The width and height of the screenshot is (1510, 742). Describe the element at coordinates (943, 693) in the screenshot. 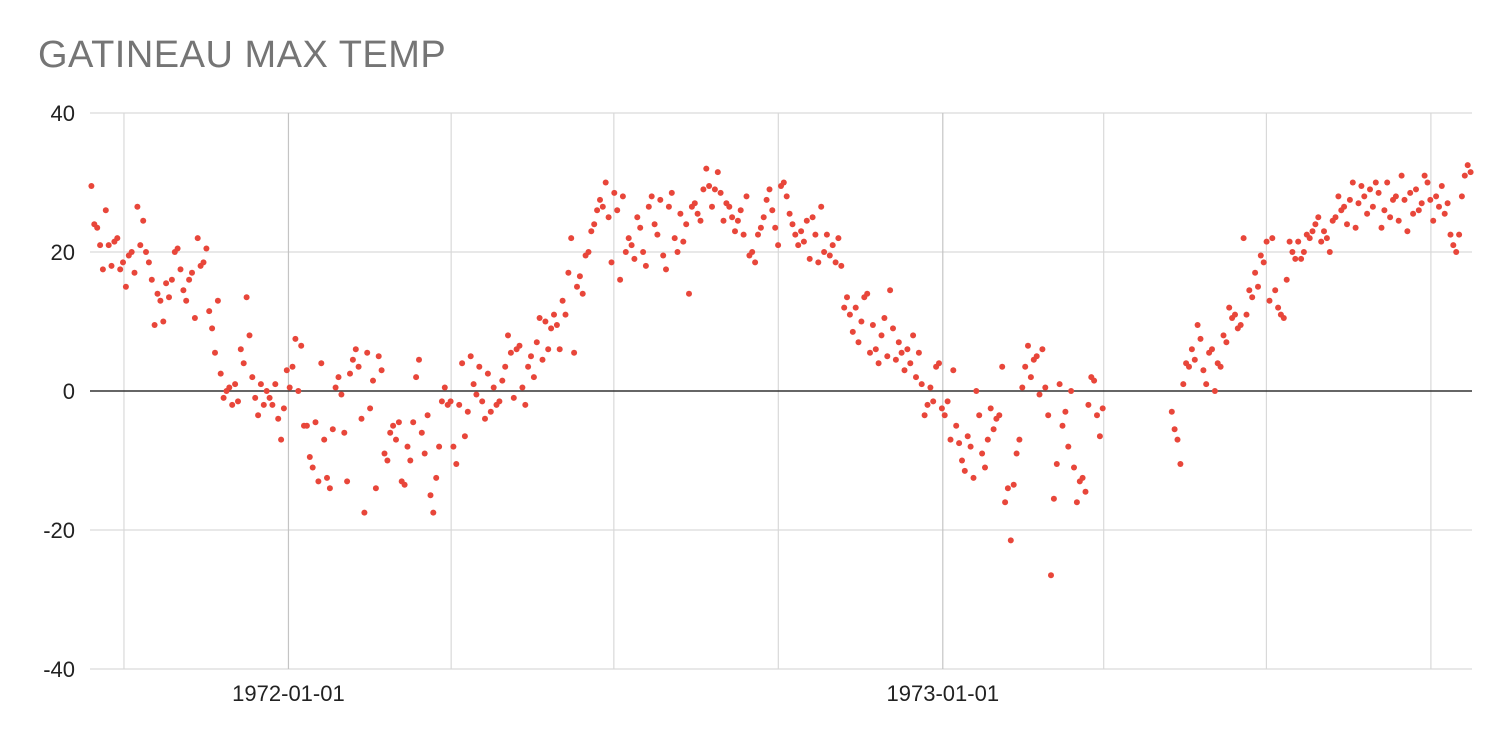

I see `x-tick-label: 1973-01-01` at that location.